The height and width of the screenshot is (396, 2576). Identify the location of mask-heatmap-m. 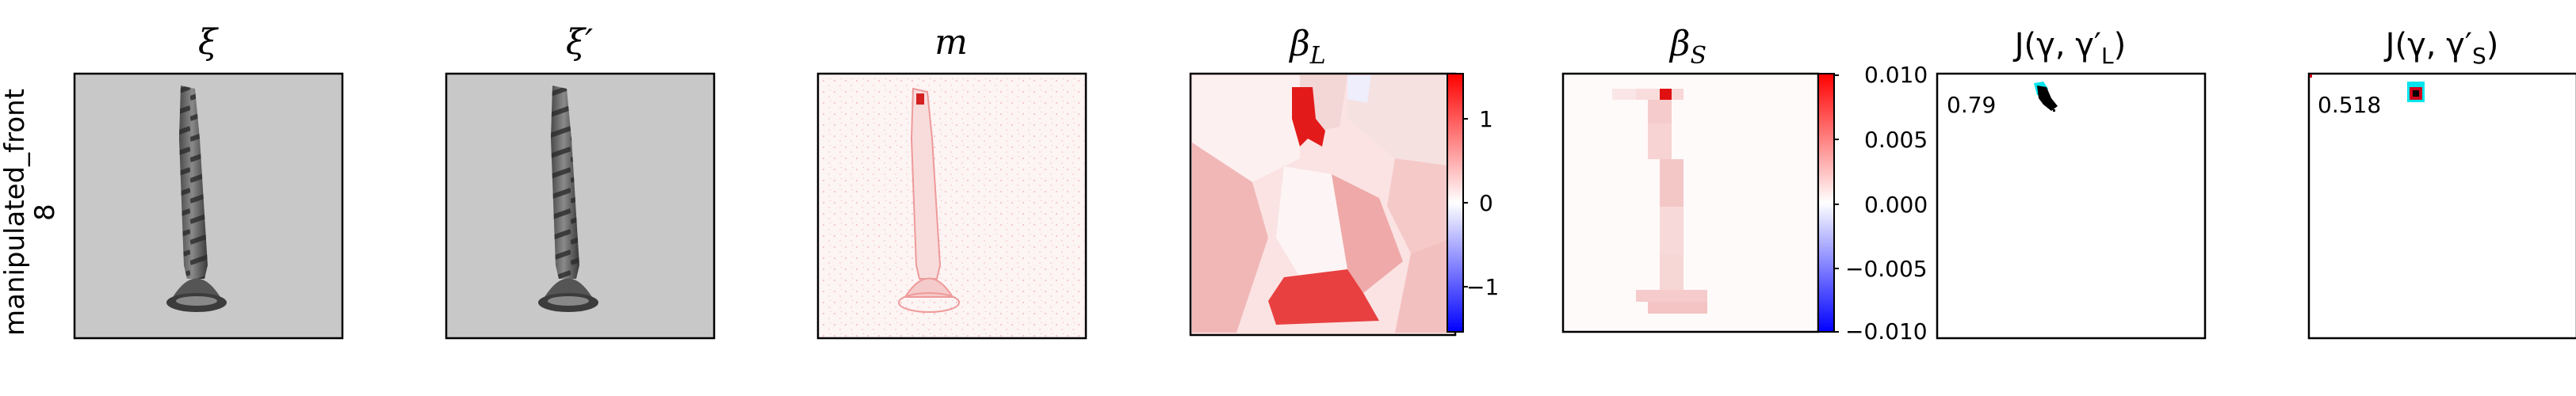
(929, 200).